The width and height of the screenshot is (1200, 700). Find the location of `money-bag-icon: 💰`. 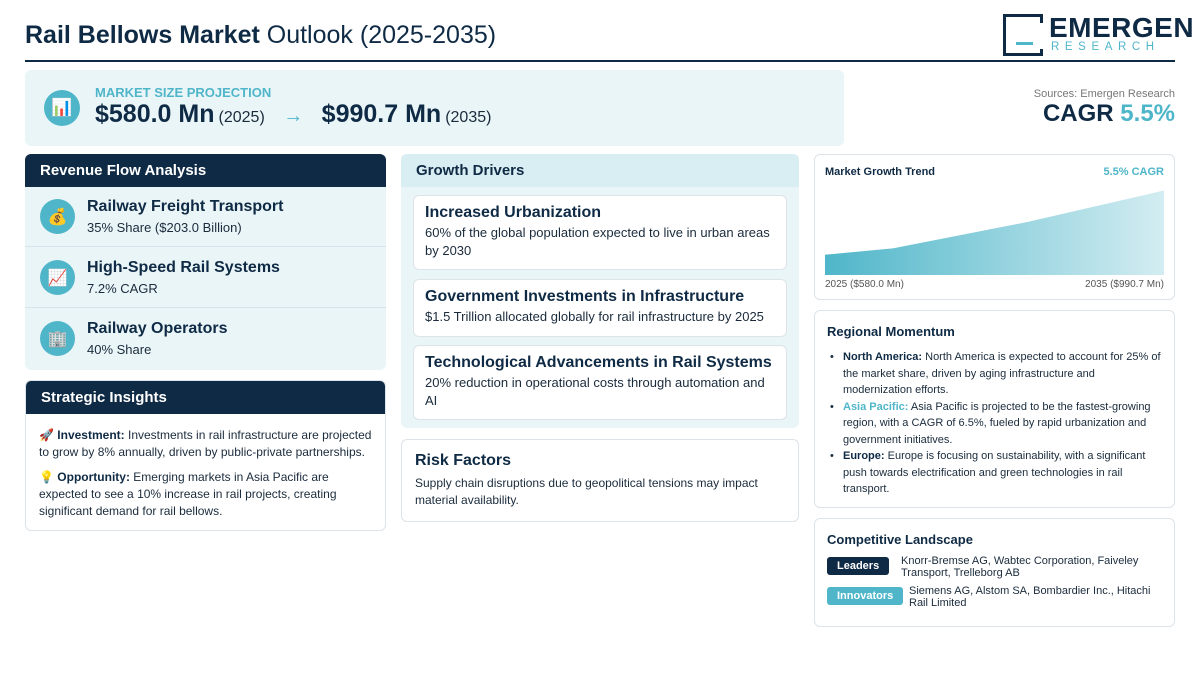

money-bag-icon: 💰 is located at coordinates (57, 216).